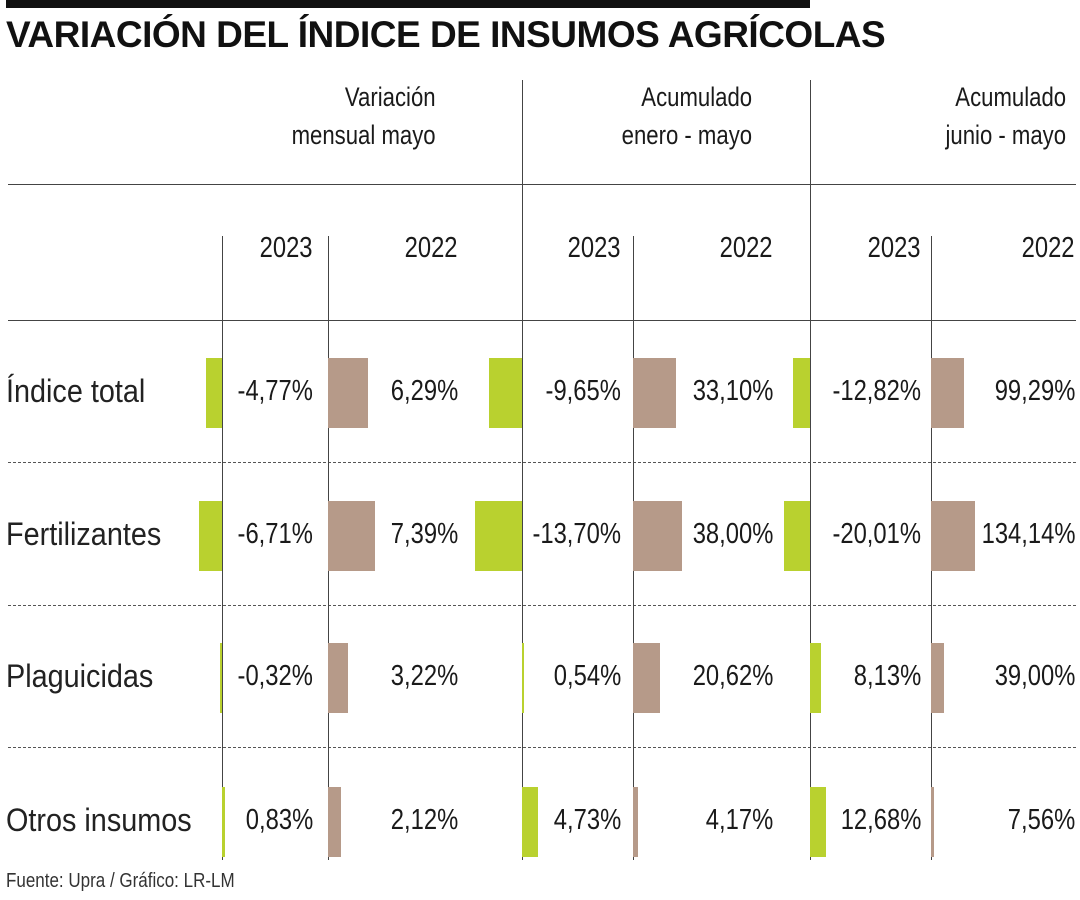 Image resolution: width=1080 pixels, height=900 pixels. I want to click on value-label: 0,54%, so click(587, 676).